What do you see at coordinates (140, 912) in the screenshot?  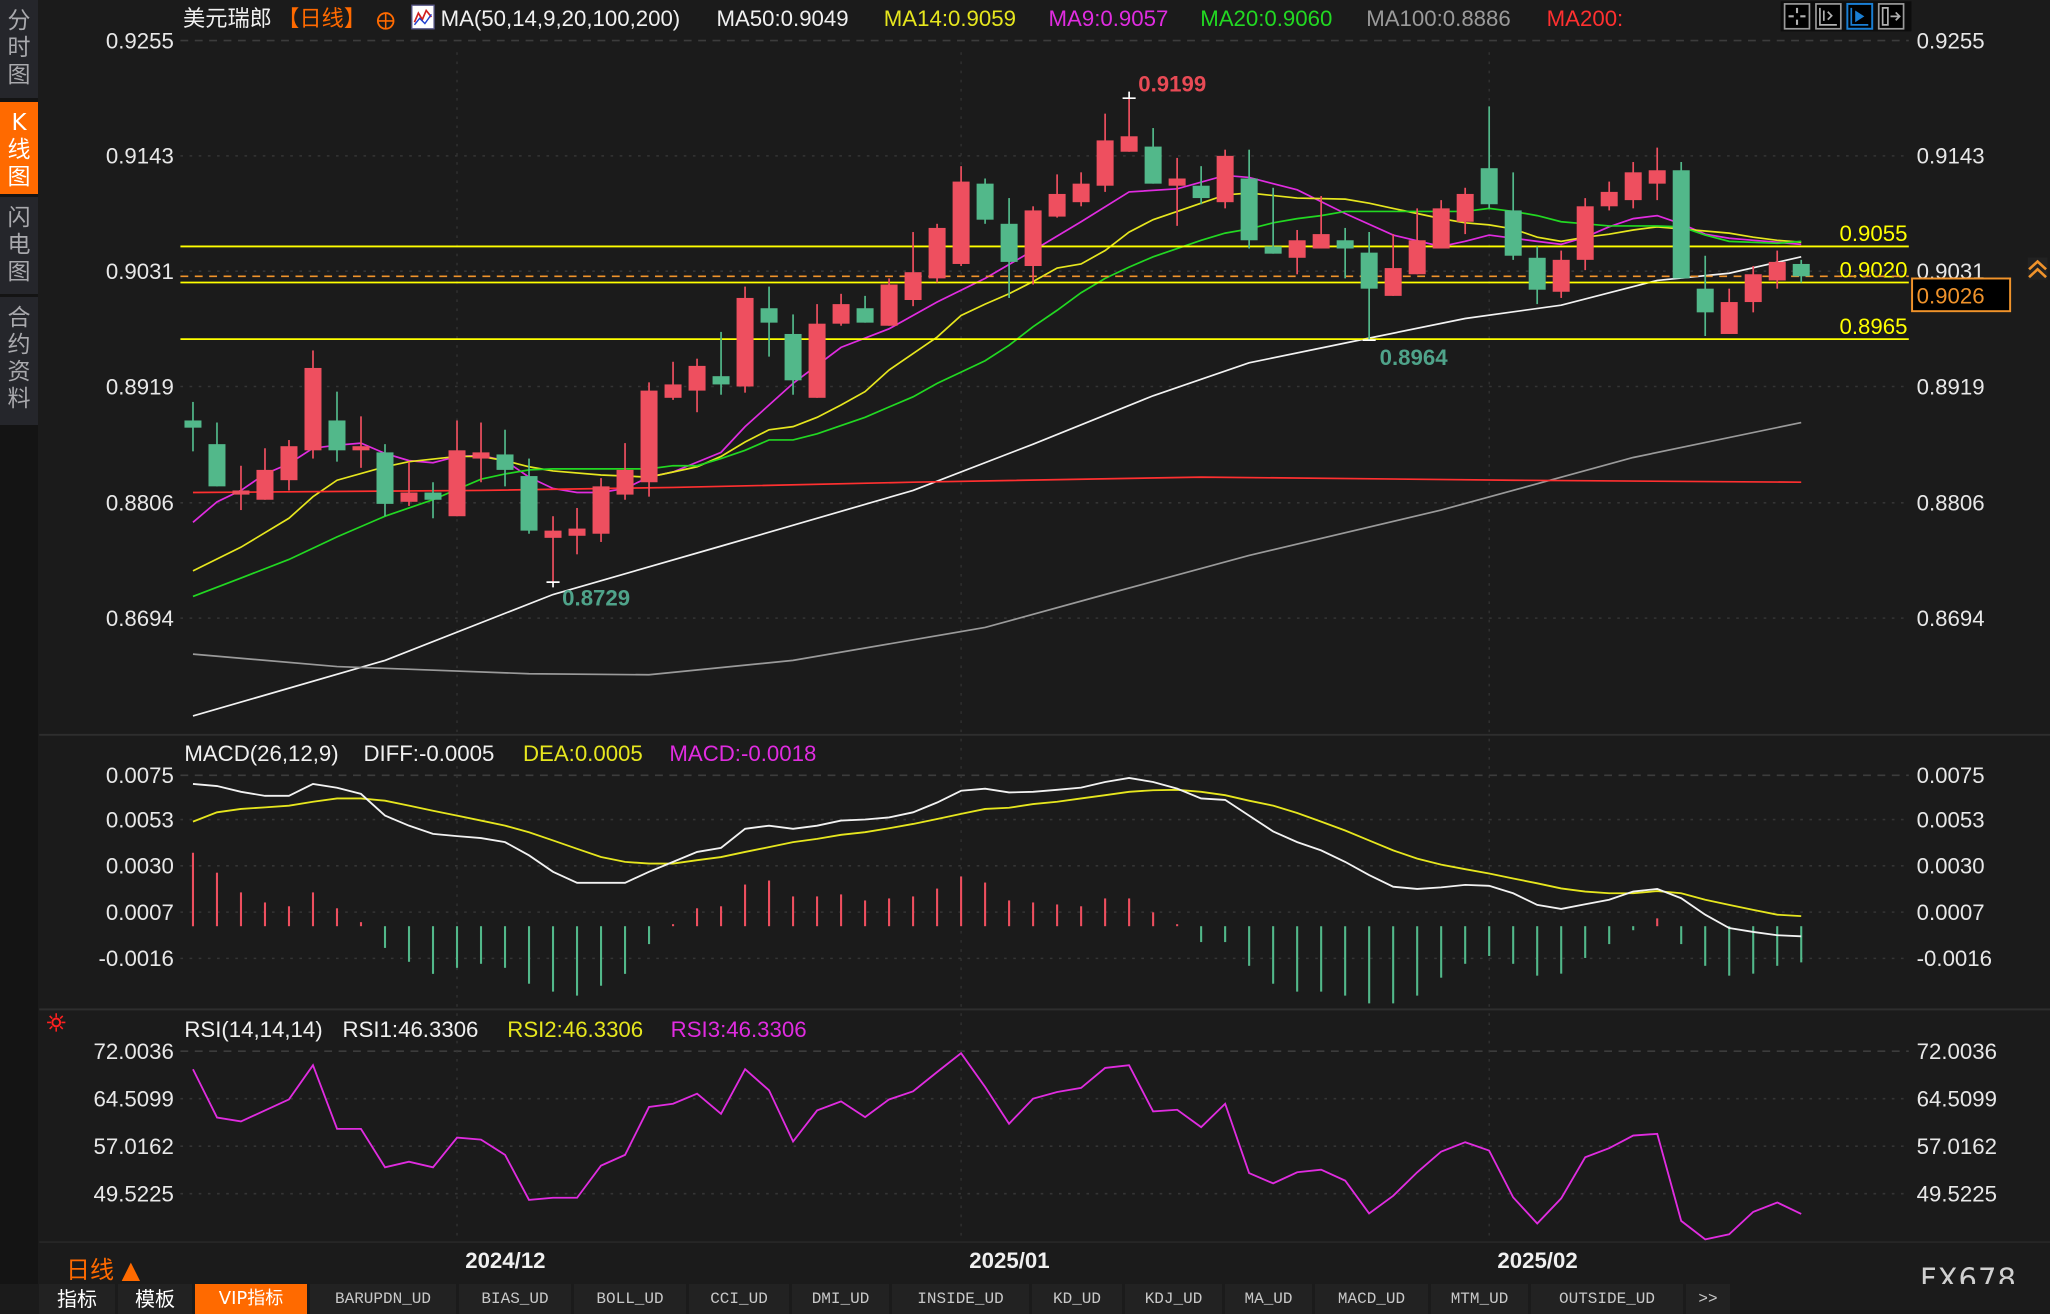 I see `macd-tick-label-left: 0.0007` at bounding box center [140, 912].